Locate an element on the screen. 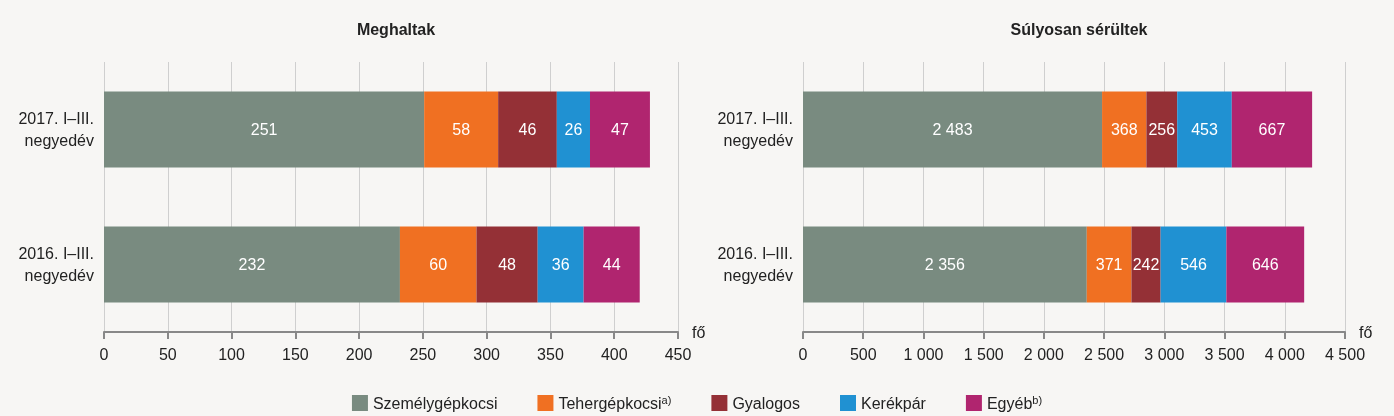 Image resolution: width=1394 pixels, height=416 pixels. data-label: 371 is located at coordinates (1109, 264).